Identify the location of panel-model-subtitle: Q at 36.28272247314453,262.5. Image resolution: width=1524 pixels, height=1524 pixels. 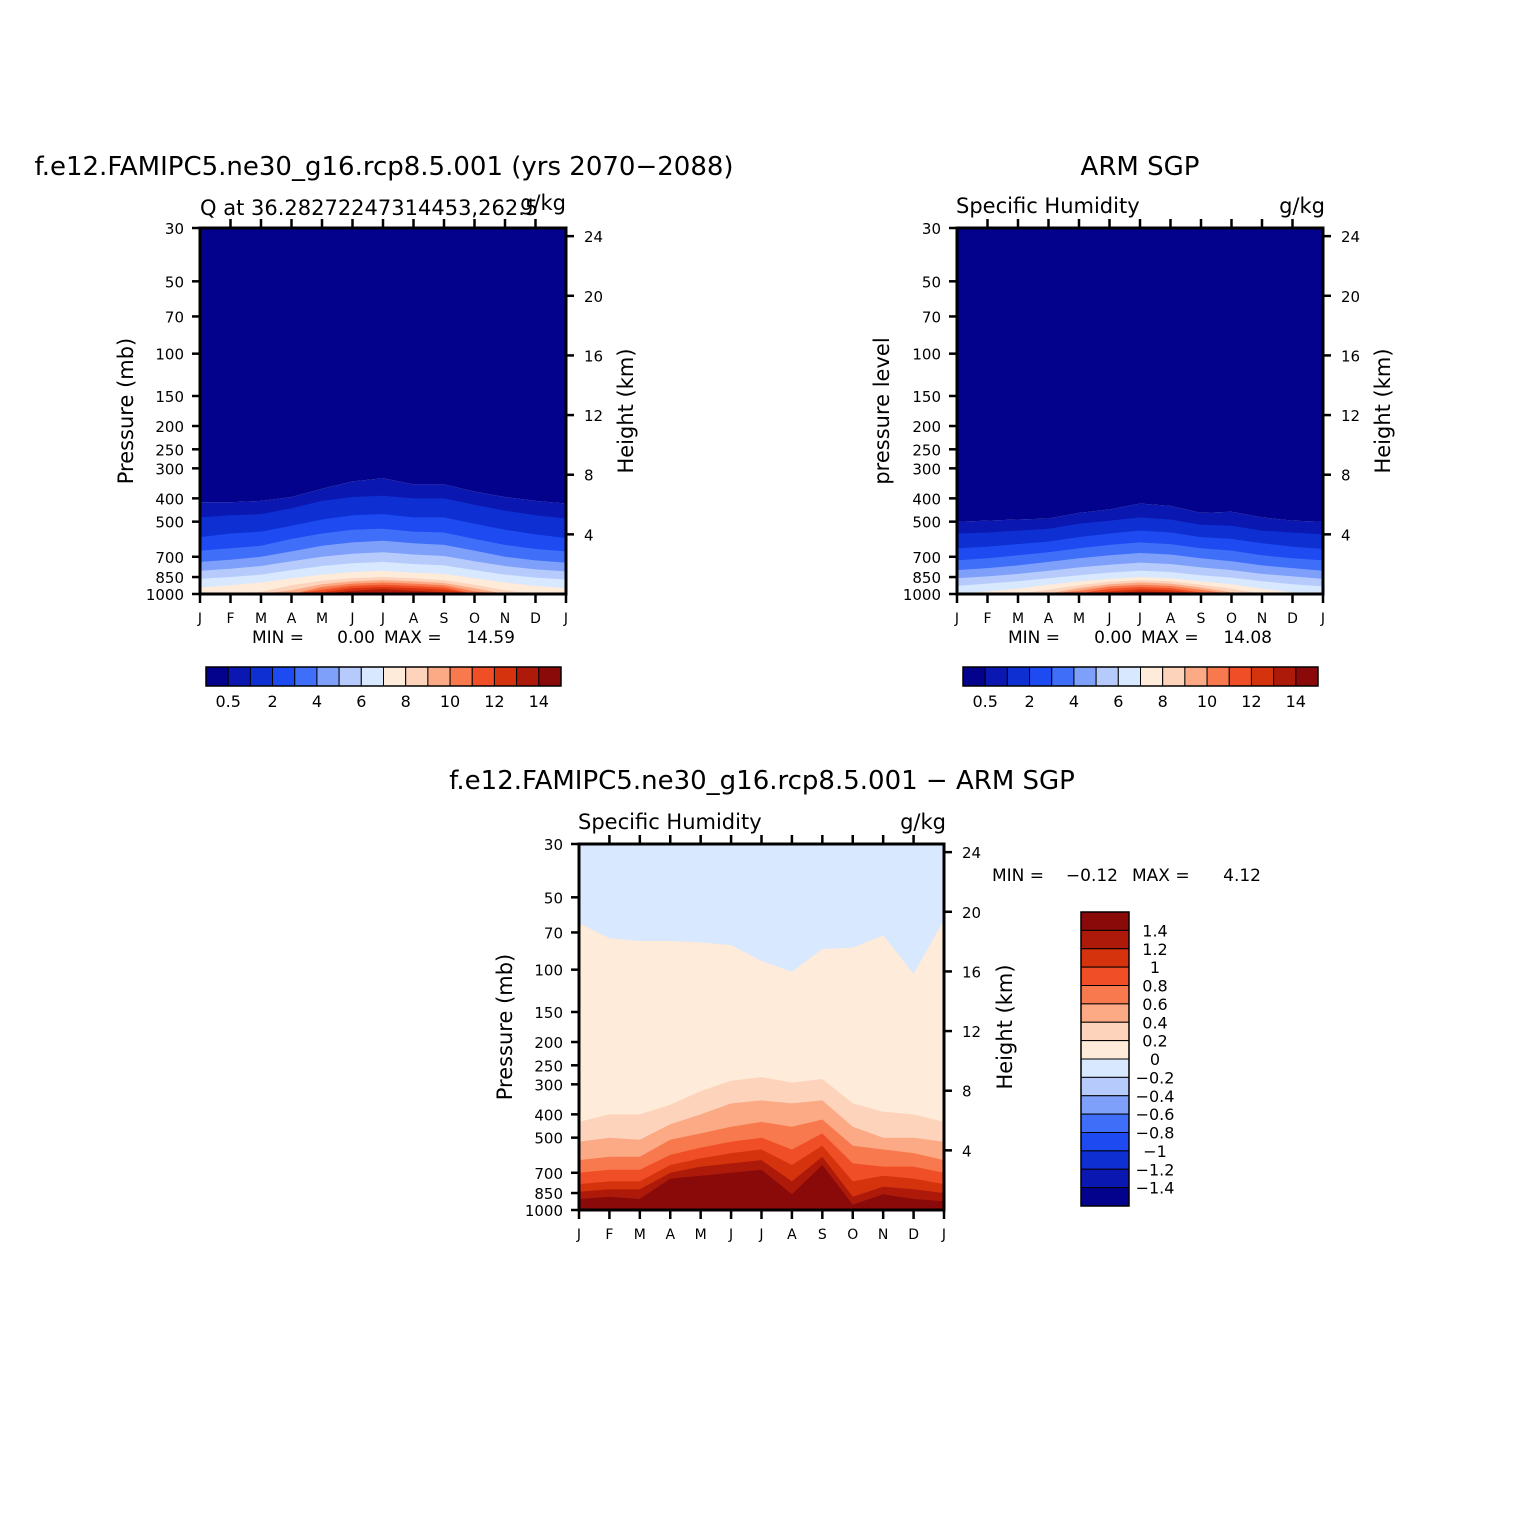
(369, 208).